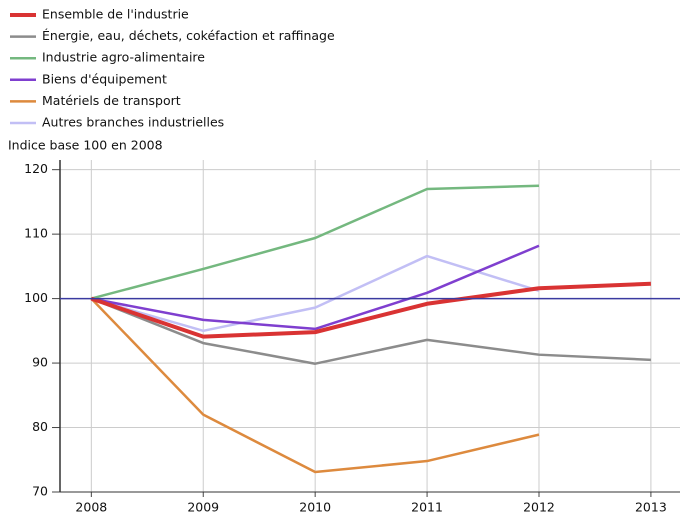 The image size is (680, 525). What do you see at coordinates (111, 100) in the screenshot?
I see `legend-label: Matériels de transport` at bounding box center [111, 100].